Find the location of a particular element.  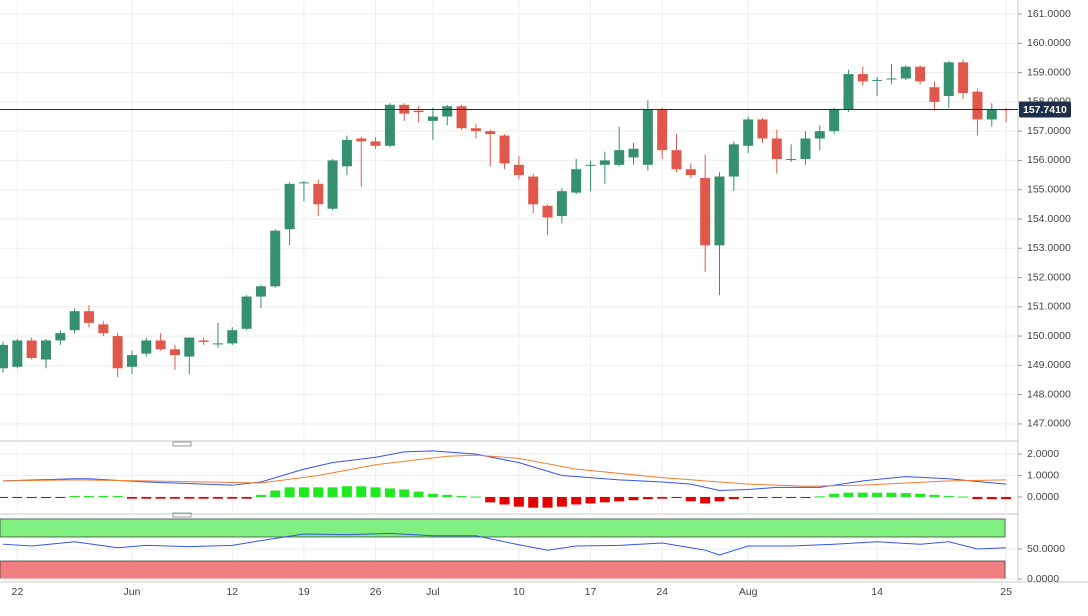

y-tick-label: 155.0000 is located at coordinates (1049, 189).